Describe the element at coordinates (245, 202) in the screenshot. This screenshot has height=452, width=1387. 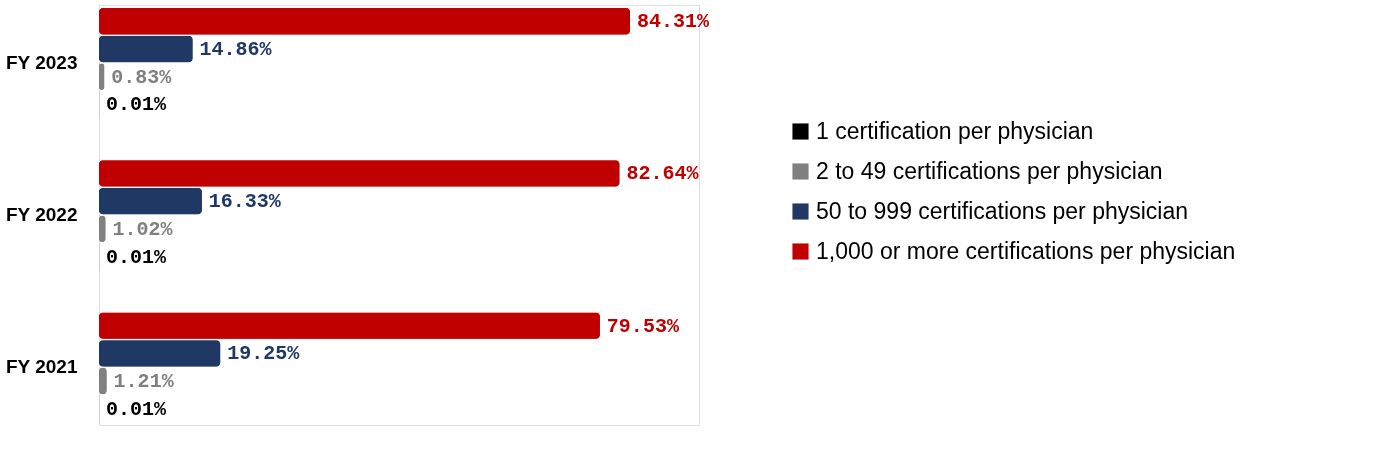
I see `data-label: 16.33%` at that location.